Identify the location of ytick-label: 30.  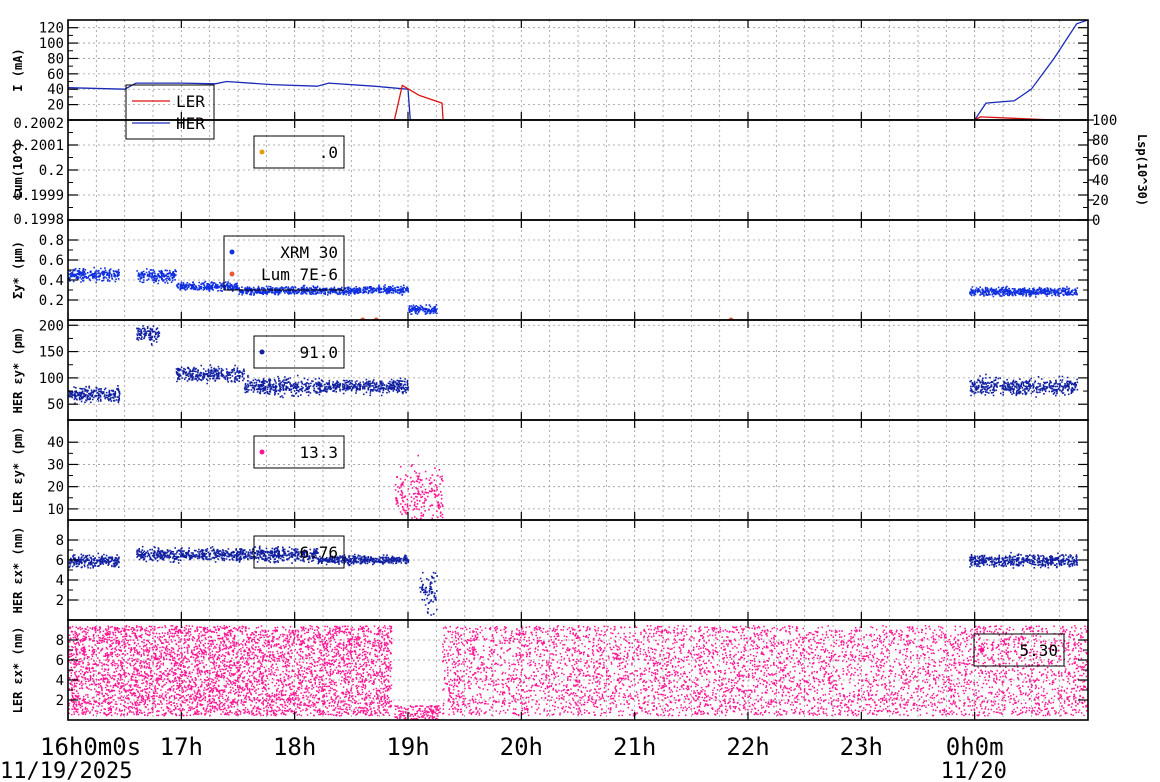
(55, 465).